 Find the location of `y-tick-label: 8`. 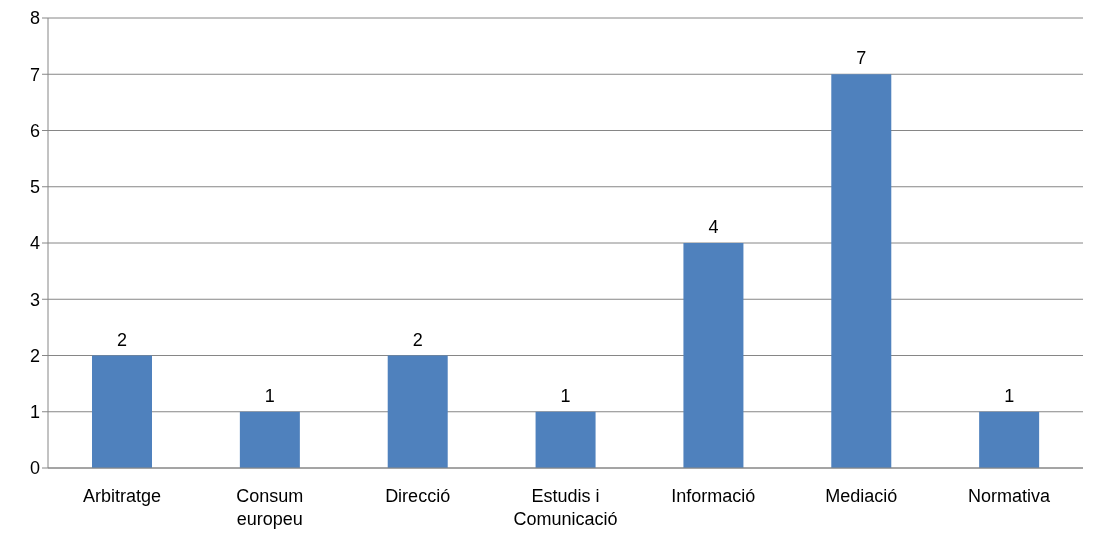

y-tick-label: 8 is located at coordinates (34, 18).